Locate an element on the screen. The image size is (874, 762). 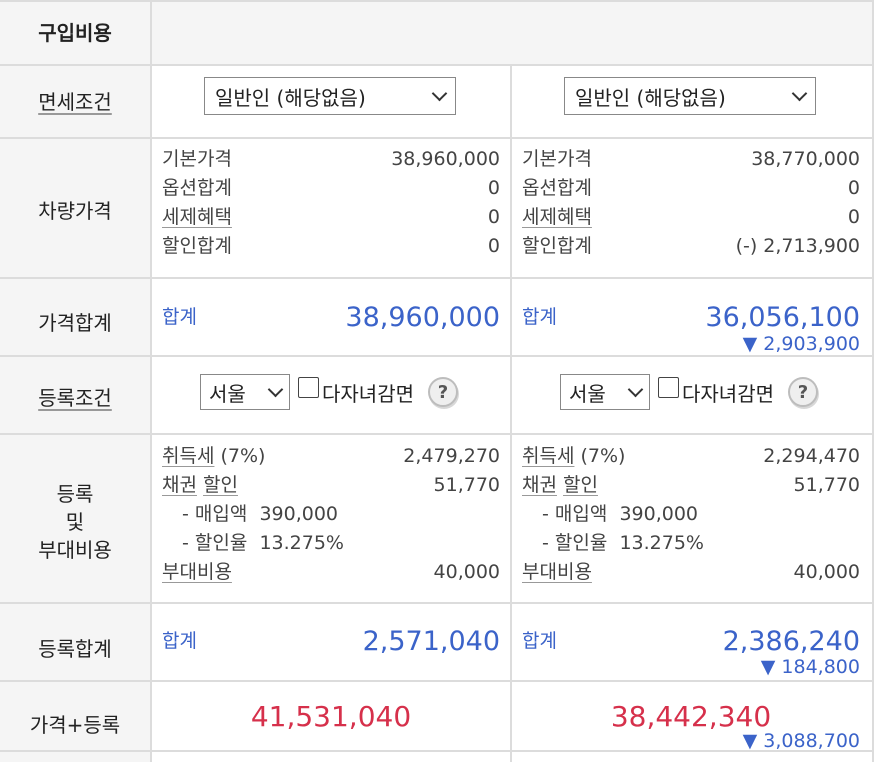
discount-total-value: (-) 2,713,900 is located at coordinates (797, 246).